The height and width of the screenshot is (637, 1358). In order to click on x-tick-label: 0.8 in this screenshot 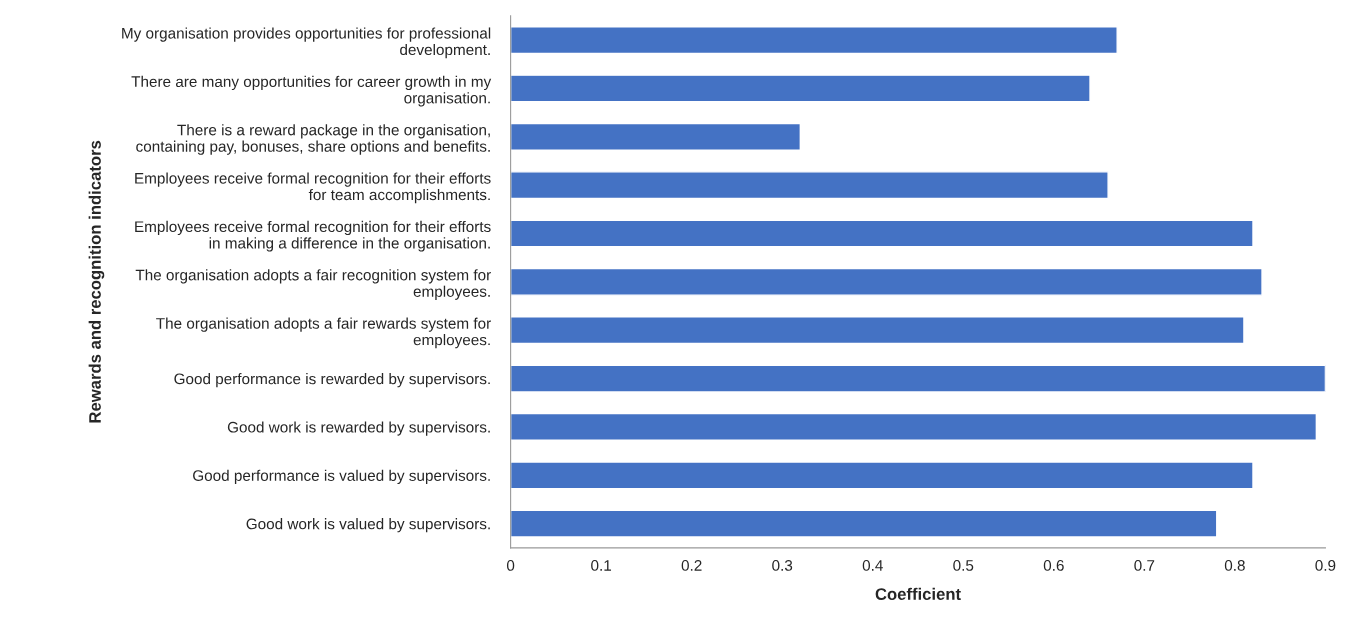, I will do `click(1234, 565)`.